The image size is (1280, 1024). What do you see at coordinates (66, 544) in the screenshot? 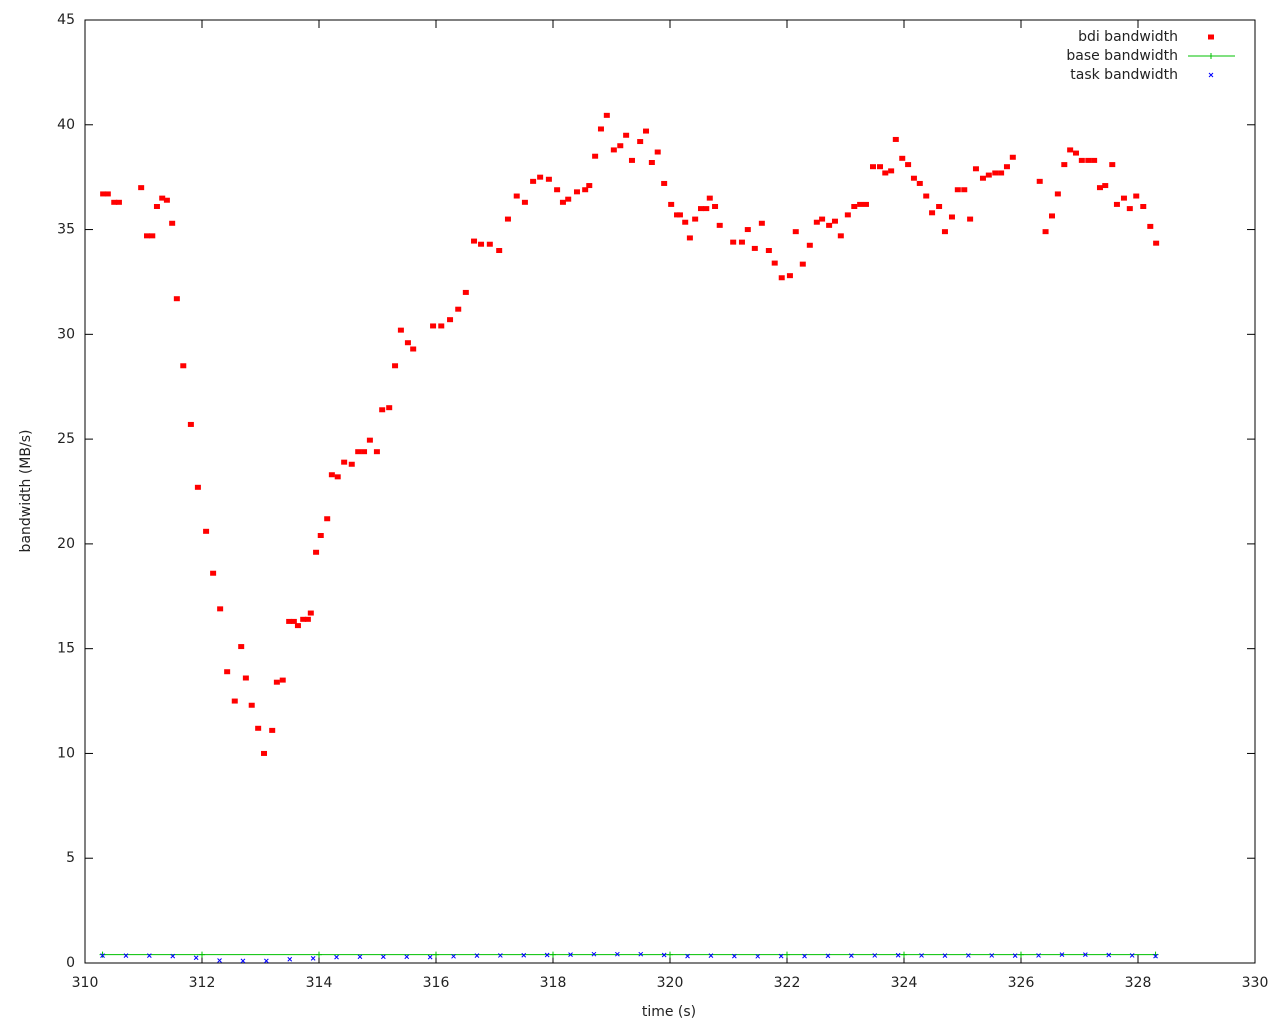
I see `y-tick-label: 20` at bounding box center [66, 544].